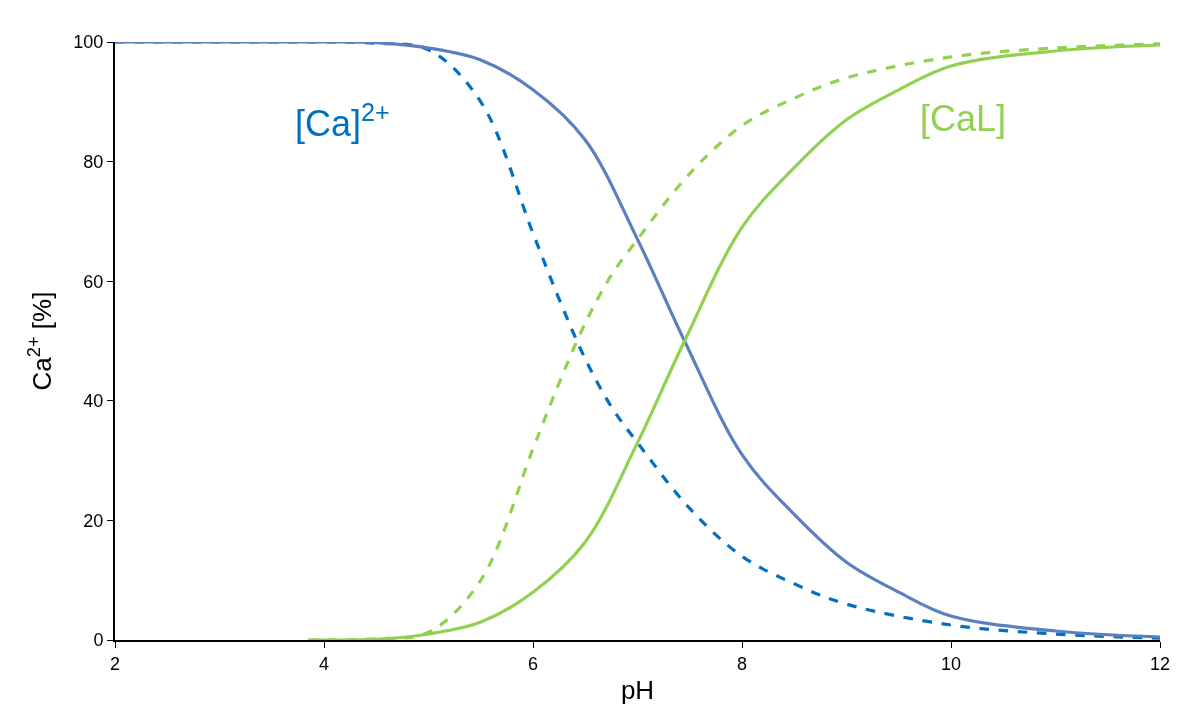 This screenshot has width=1188, height=720. I want to click on x-tick-label: 2, so click(115, 663).